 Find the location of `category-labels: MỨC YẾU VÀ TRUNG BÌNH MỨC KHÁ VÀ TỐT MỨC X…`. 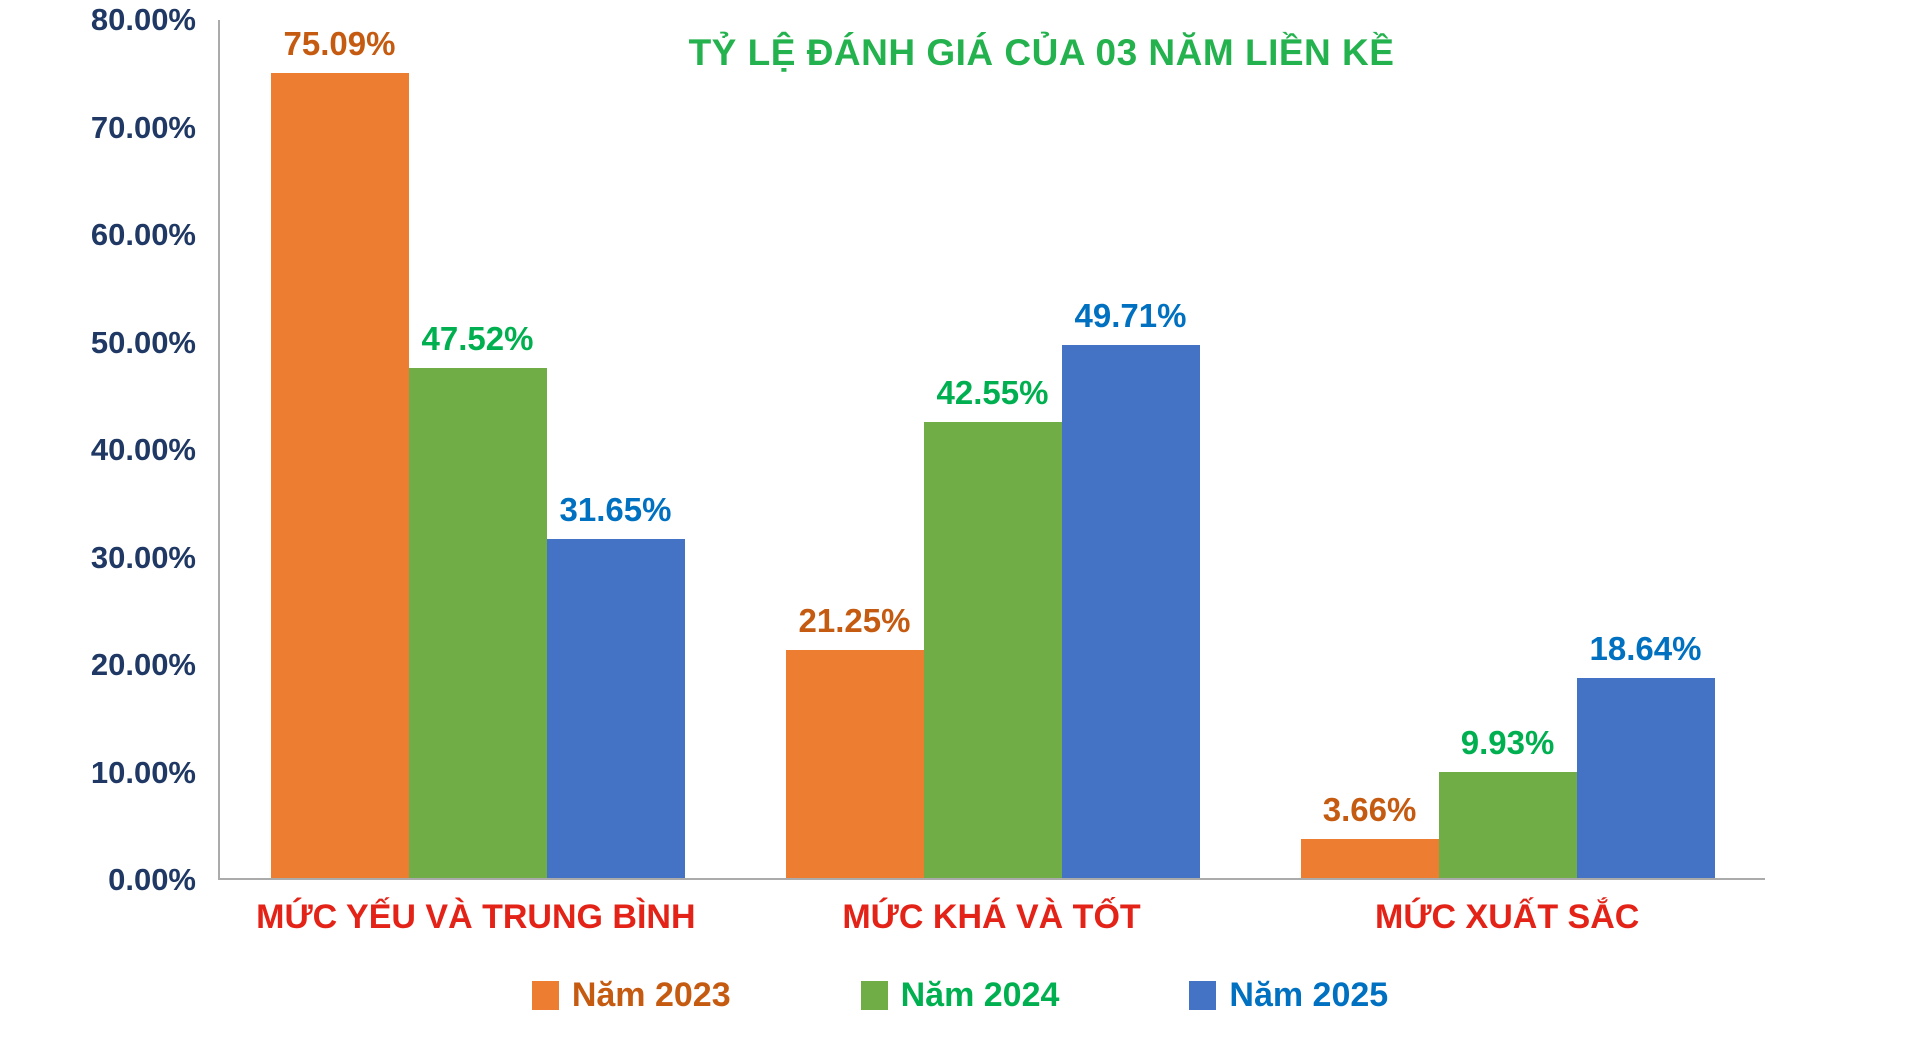

category-labels: MỨC YẾU VÀ TRUNG BÌNH MỨC KHÁ VÀ TỐT MỨC X… is located at coordinates (991, 917).